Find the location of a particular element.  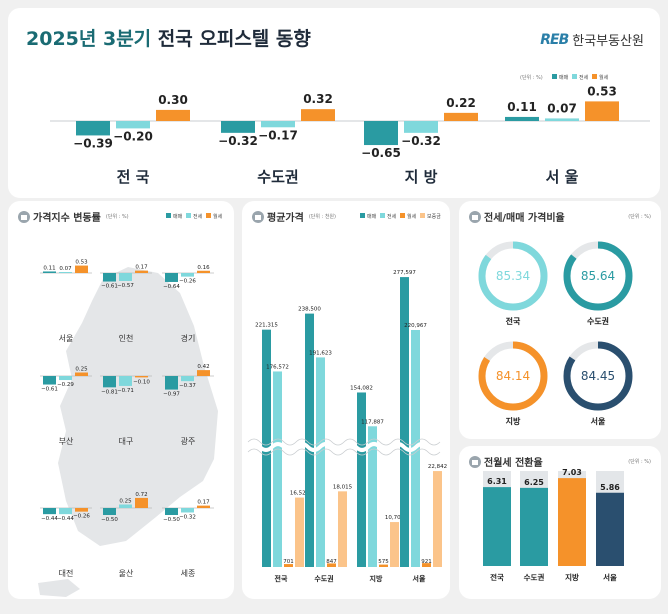

index-region-label: 인천 is located at coordinates (126, 338).